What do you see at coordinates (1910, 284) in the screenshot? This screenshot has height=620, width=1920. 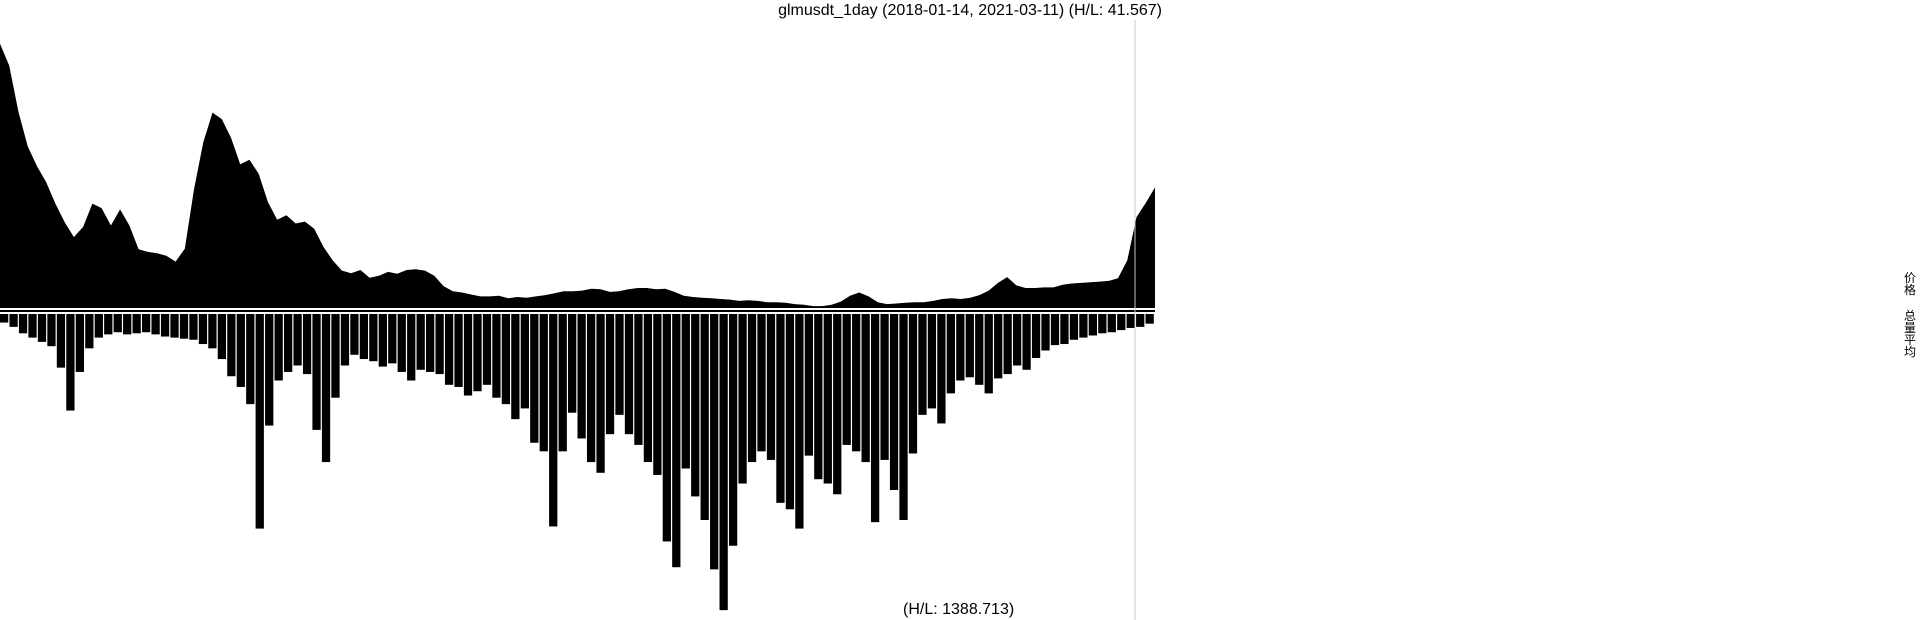 I see `price-side-label: 价格` at bounding box center [1910, 284].